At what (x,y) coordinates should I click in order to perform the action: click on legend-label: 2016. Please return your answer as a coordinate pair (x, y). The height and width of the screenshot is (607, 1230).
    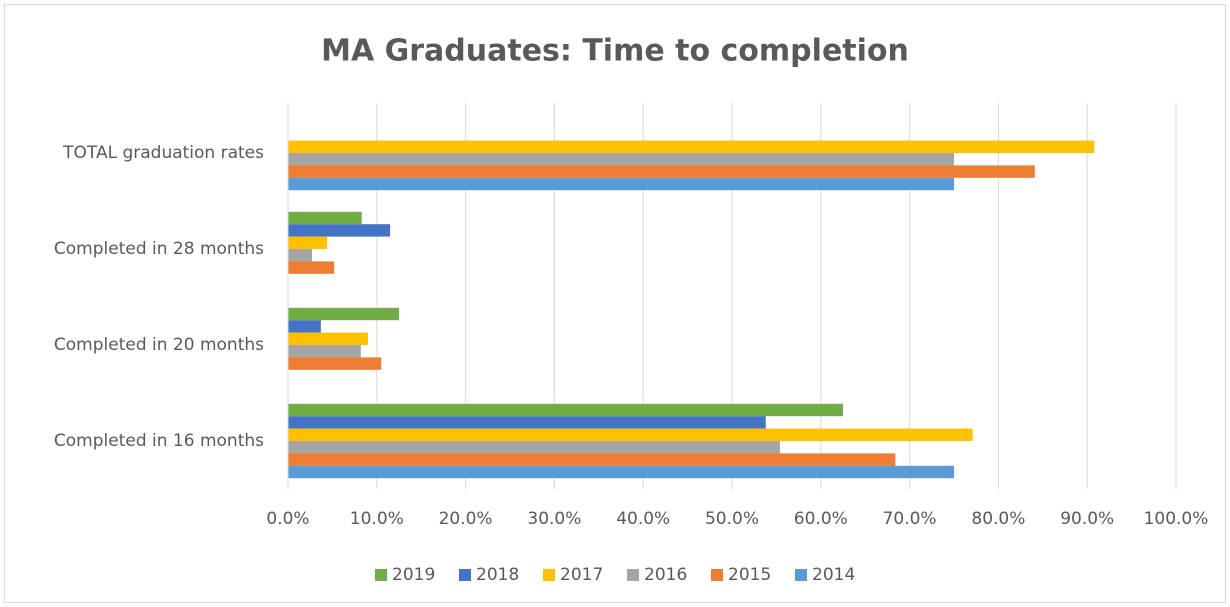
    Looking at the image, I should click on (665, 575).